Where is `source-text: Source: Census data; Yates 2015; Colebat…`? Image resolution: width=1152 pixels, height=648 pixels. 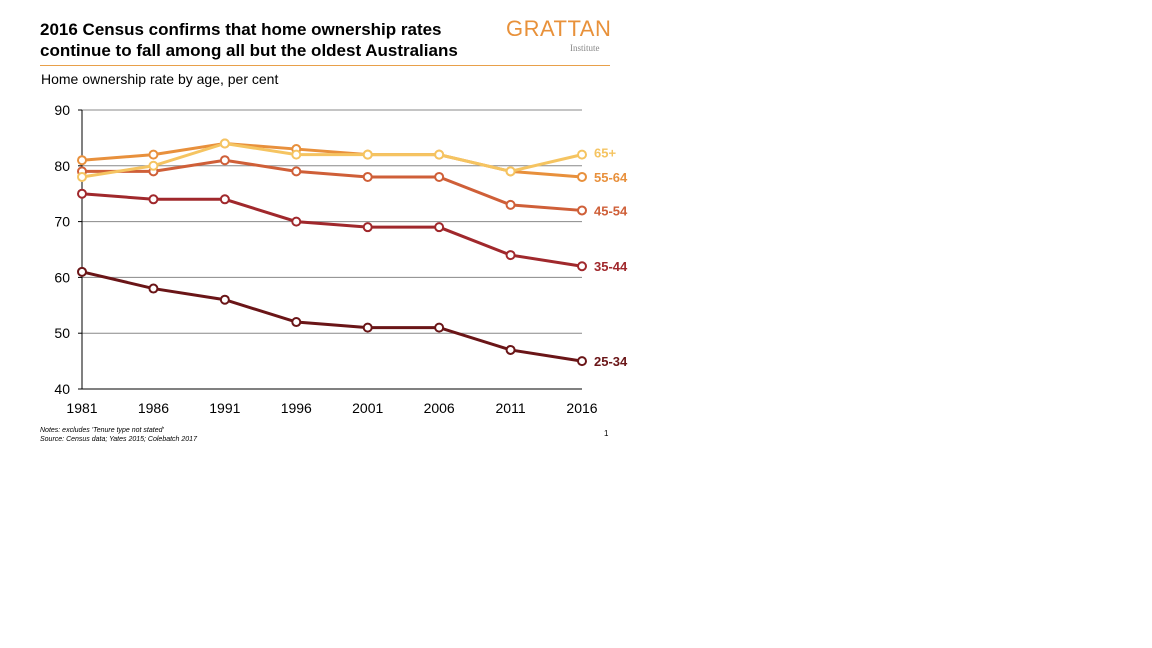
source-text: Source: Census data; Yates 2015; Colebat… is located at coordinates (118, 439).